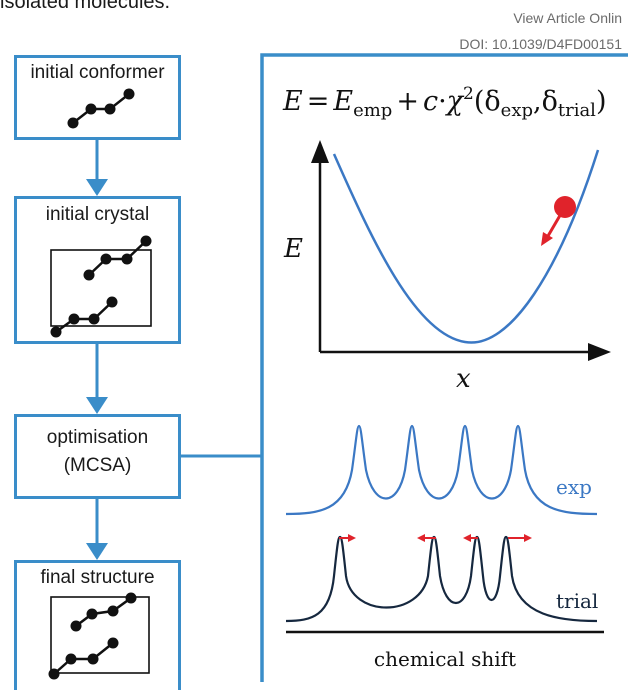  Describe the element at coordinates (441, 470) in the screenshot. I see `exp-spectrum` at that location.